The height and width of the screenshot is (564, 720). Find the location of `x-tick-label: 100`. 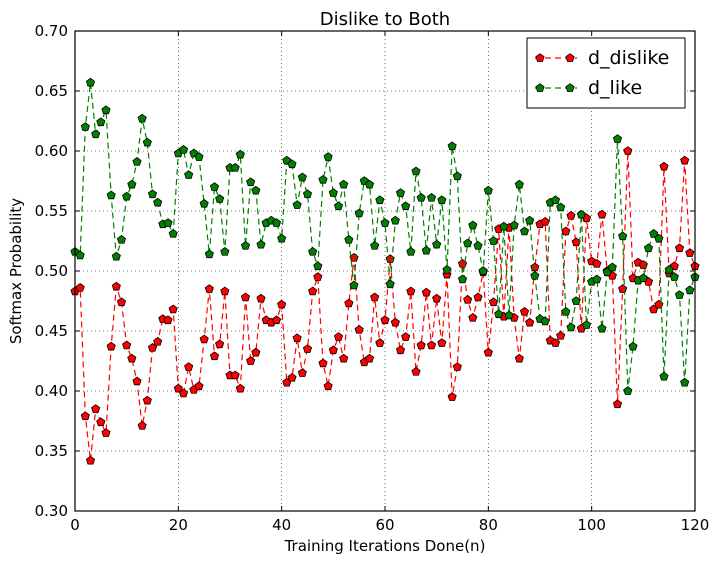

x-tick-label: 100 is located at coordinates (591, 525).